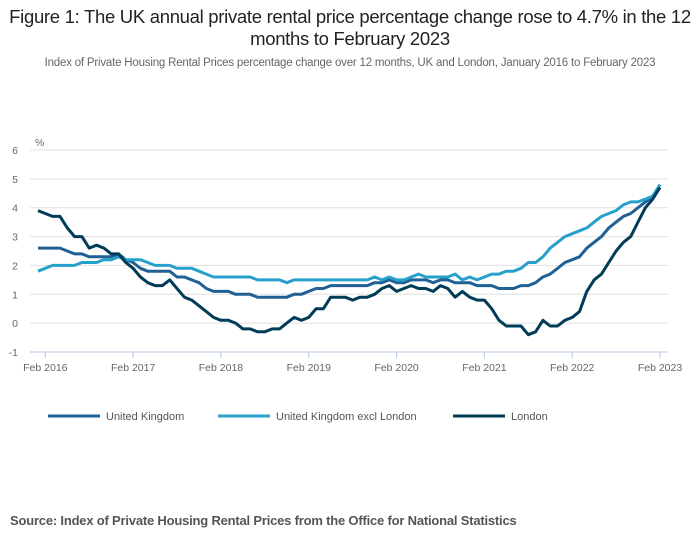 The image size is (700, 549). I want to click on y-tick-label: 2, so click(15, 266).